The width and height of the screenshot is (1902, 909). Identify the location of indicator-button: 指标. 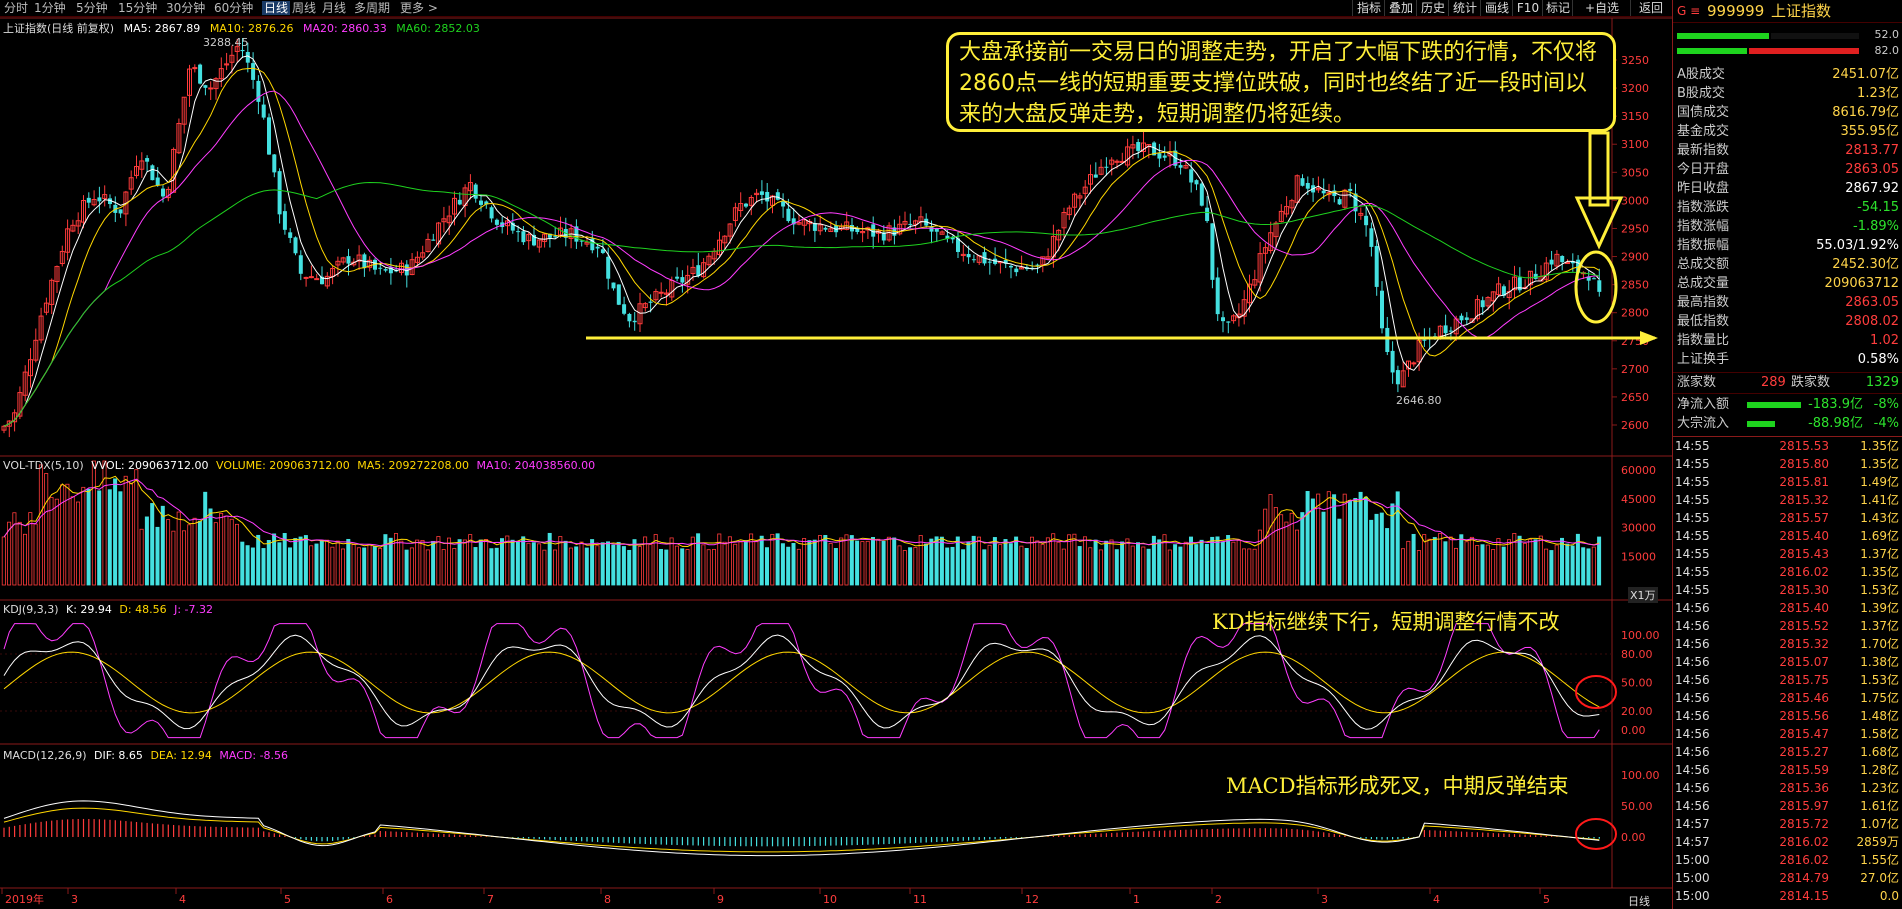
(1368, 8).